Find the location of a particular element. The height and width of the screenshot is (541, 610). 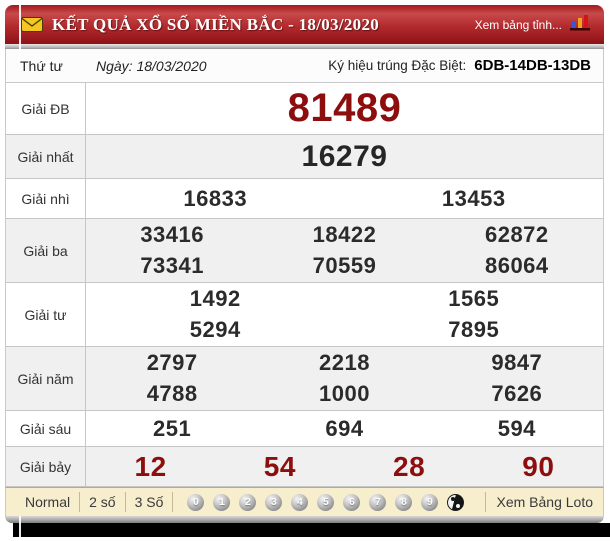

yin-yang-icon is located at coordinates (456, 502).